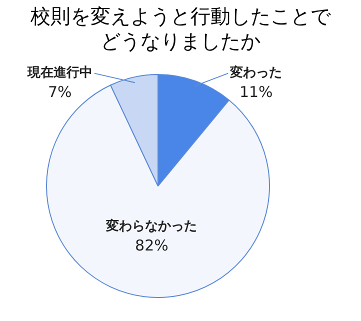 Image resolution: width=361 pixels, height=321 pixels. Describe the element at coordinates (255, 72) in the screenshot. I see `slice-label: 変わった` at that location.